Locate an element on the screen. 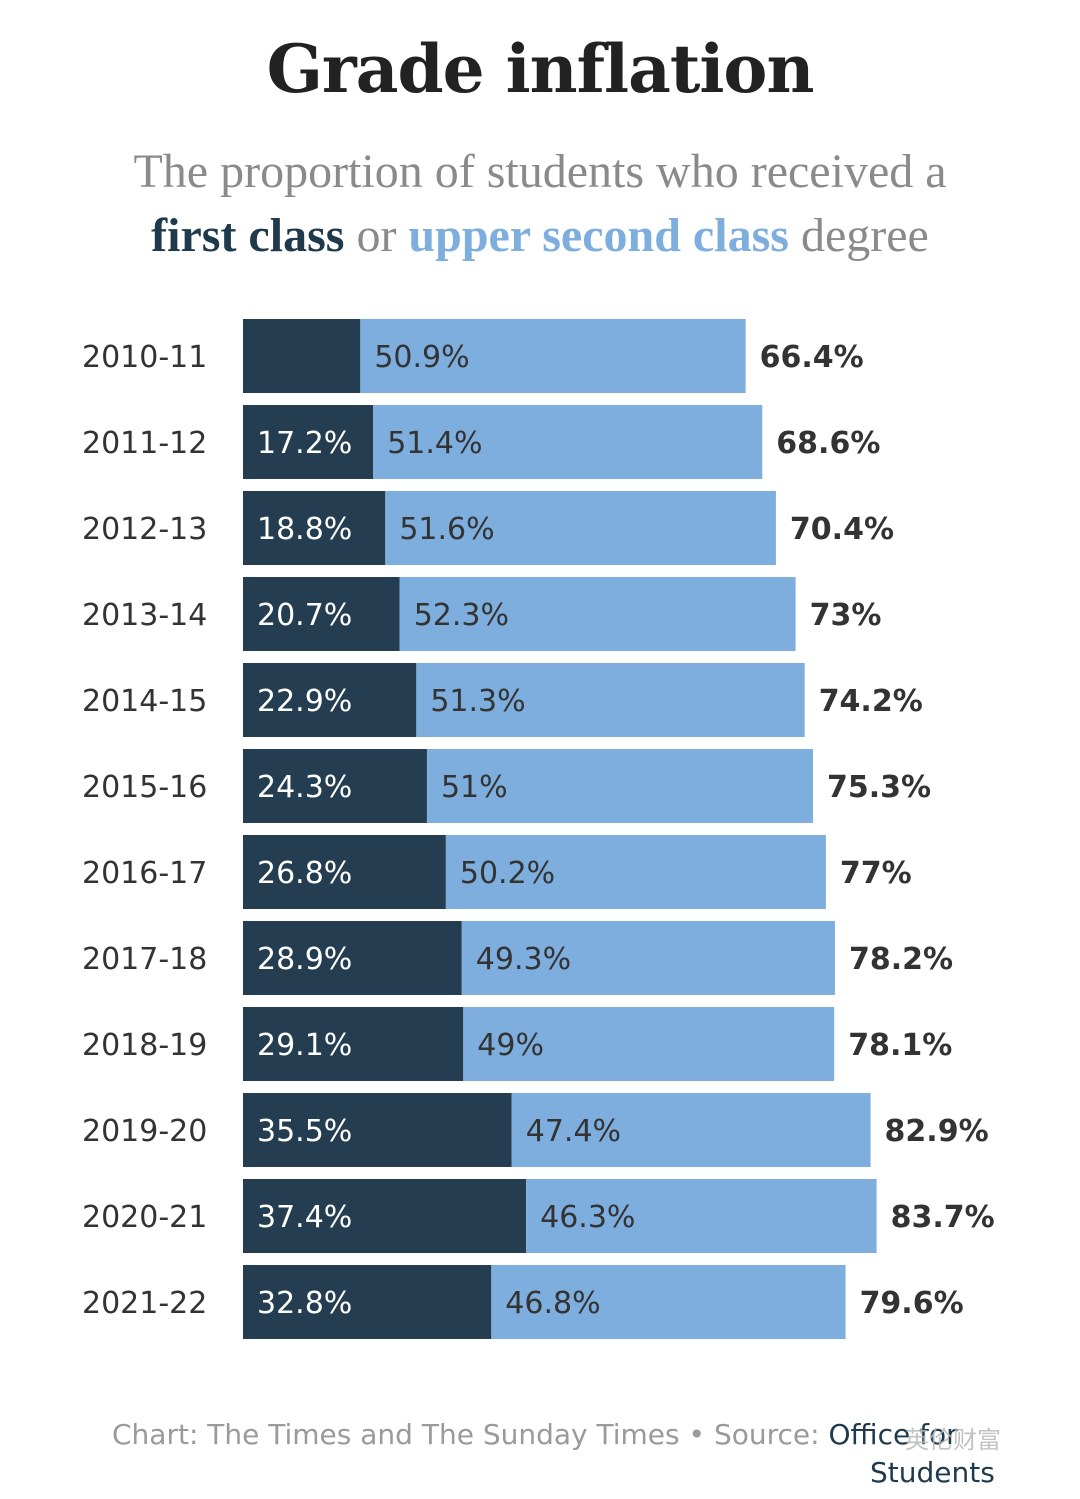 Image resolution: width=1080 pixels, height=1499 pixels. first-class-value-label: 22.9% is located at coordinates (304, 701).